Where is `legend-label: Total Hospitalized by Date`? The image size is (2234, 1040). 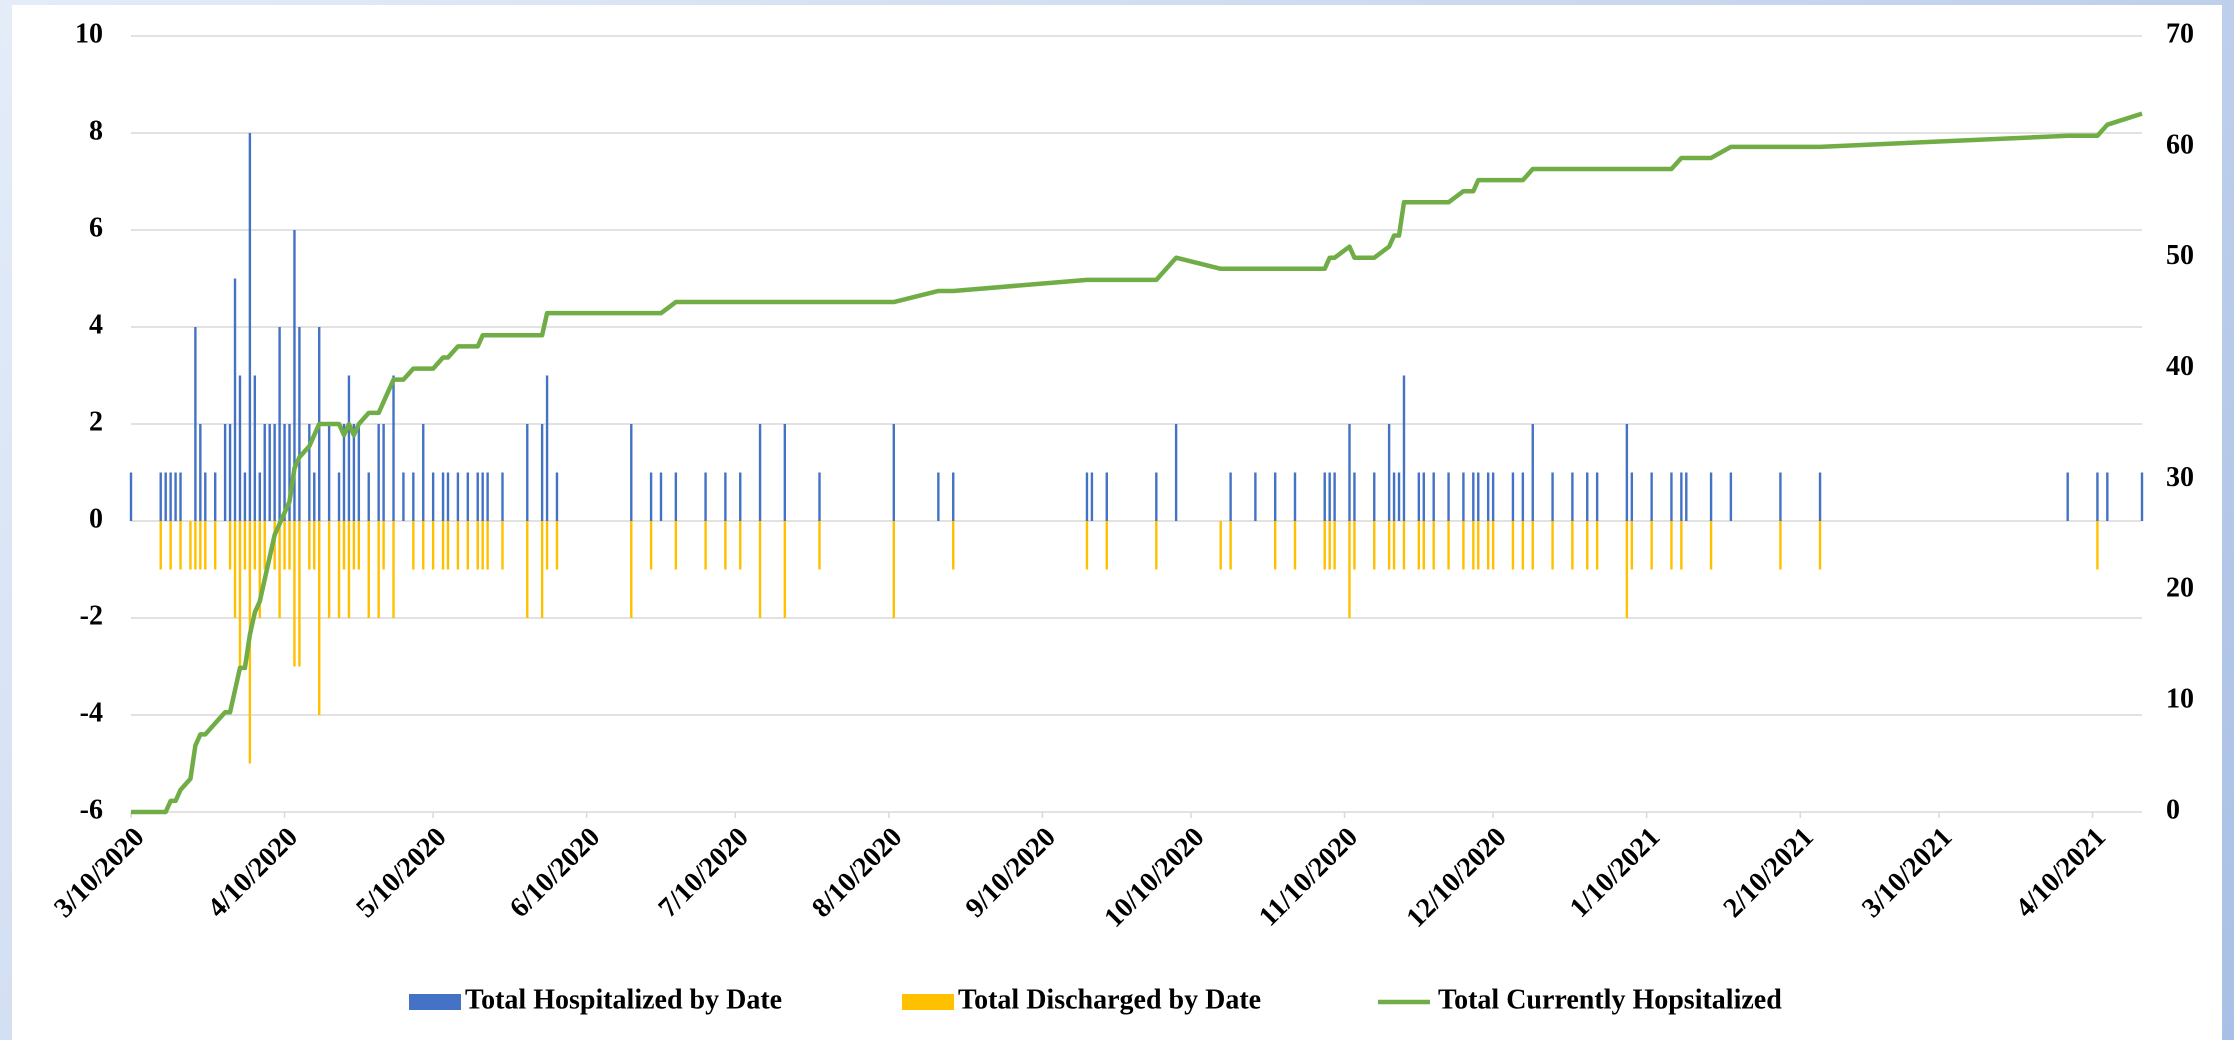
legend-label: Total Hospitalized by Date is located at coordinates (623, 999).